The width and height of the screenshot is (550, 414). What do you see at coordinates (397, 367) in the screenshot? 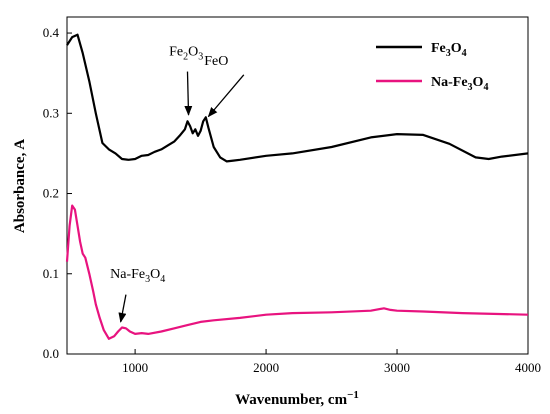
I see `x-tick-label-2: 3000` at bounding box center [397, 367].